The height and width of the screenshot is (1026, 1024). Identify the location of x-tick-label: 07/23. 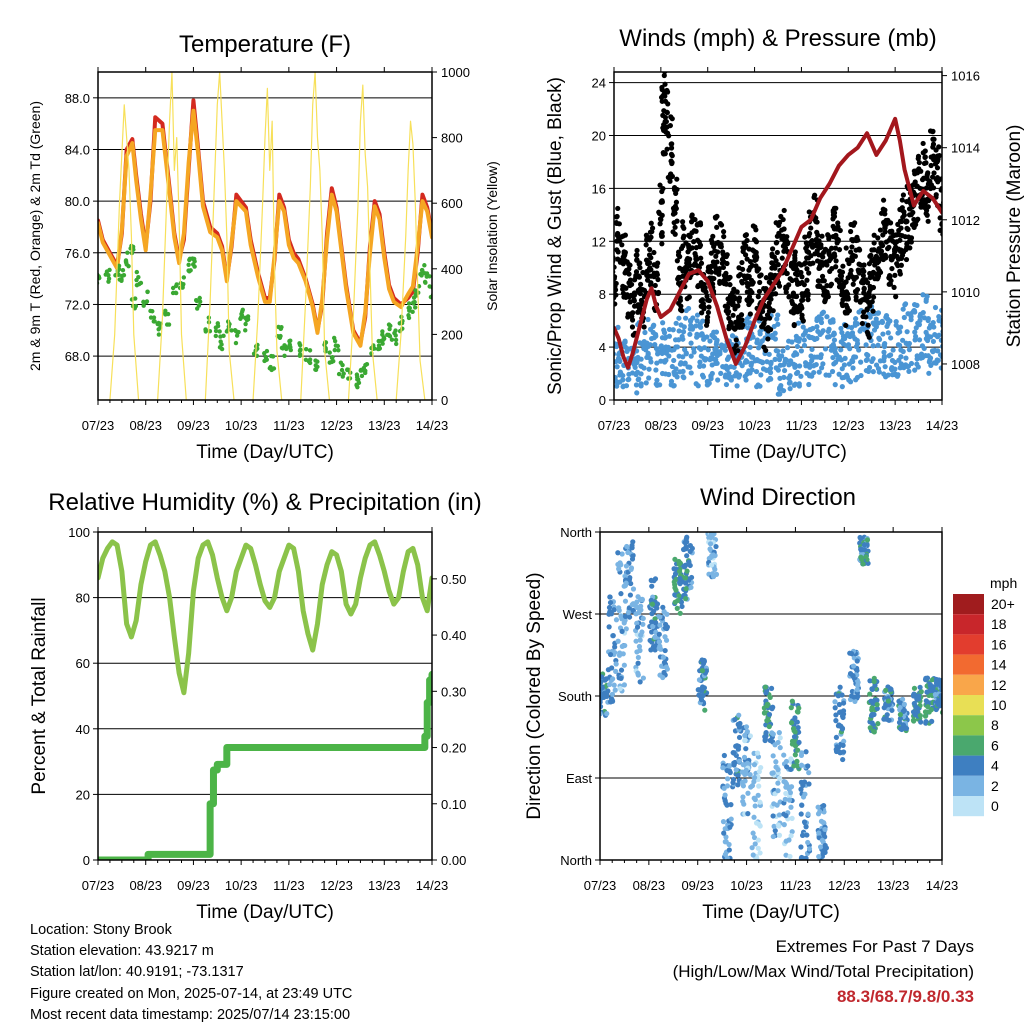
(600, 885).